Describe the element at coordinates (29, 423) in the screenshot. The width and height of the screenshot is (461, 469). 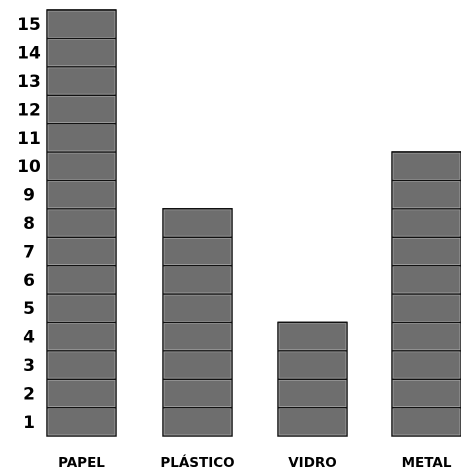
I see `y-tick-label: 1` at that location.